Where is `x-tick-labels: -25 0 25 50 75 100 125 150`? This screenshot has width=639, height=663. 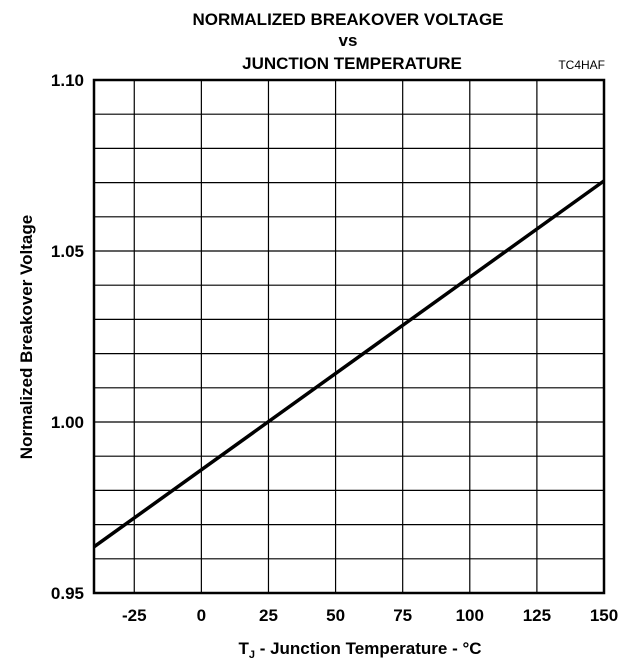
x-tick-labels: -25 0 25 50 75 100 125 150 is located at coordinates (370, 615).